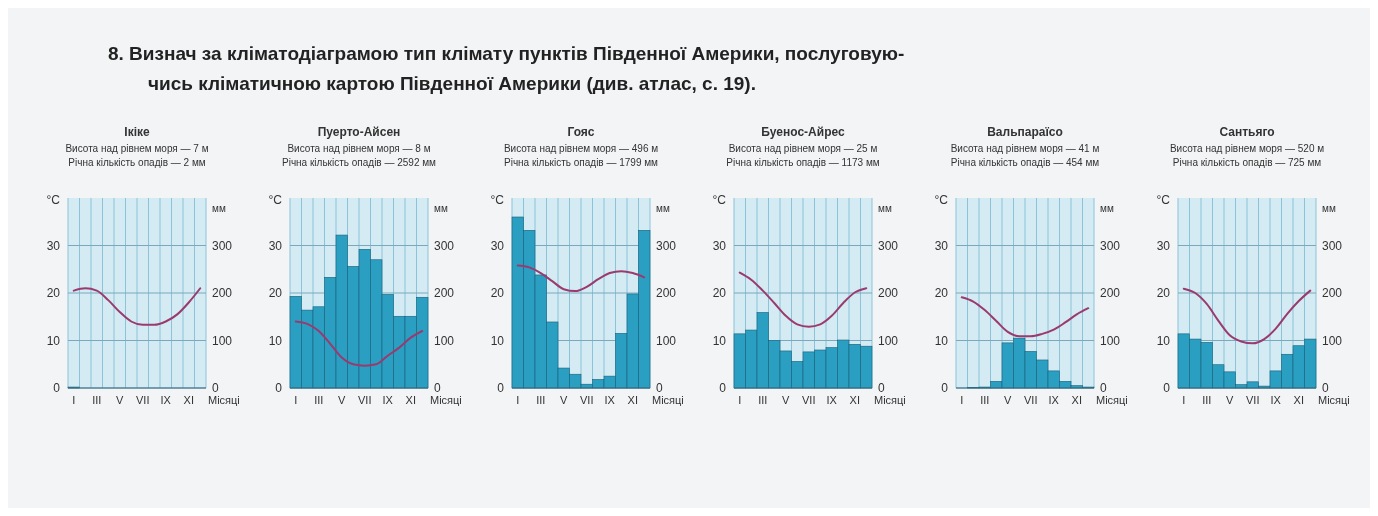  What do you see at coordinates (359, 155) in the screenshot?
I see `chart-subtitle: Висота над рівнем моря — 8 м Річна кількість опадів — 2592 мм` at bounding box center [359, 155].